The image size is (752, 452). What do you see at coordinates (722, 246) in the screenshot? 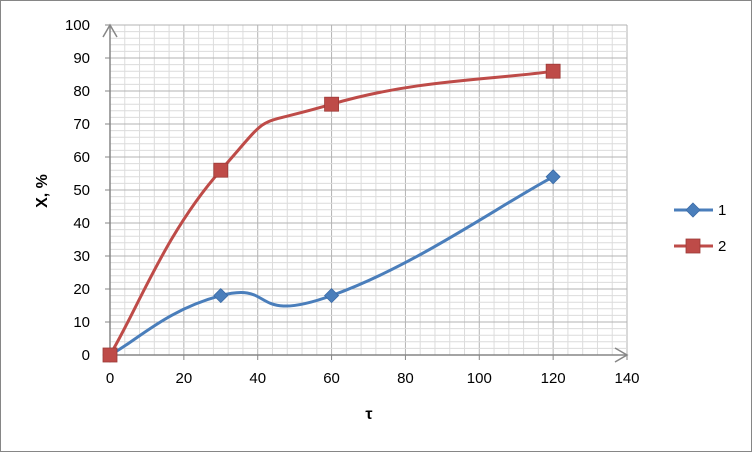
I see `legend-label-2: 2` at bounding box center [722, 246].